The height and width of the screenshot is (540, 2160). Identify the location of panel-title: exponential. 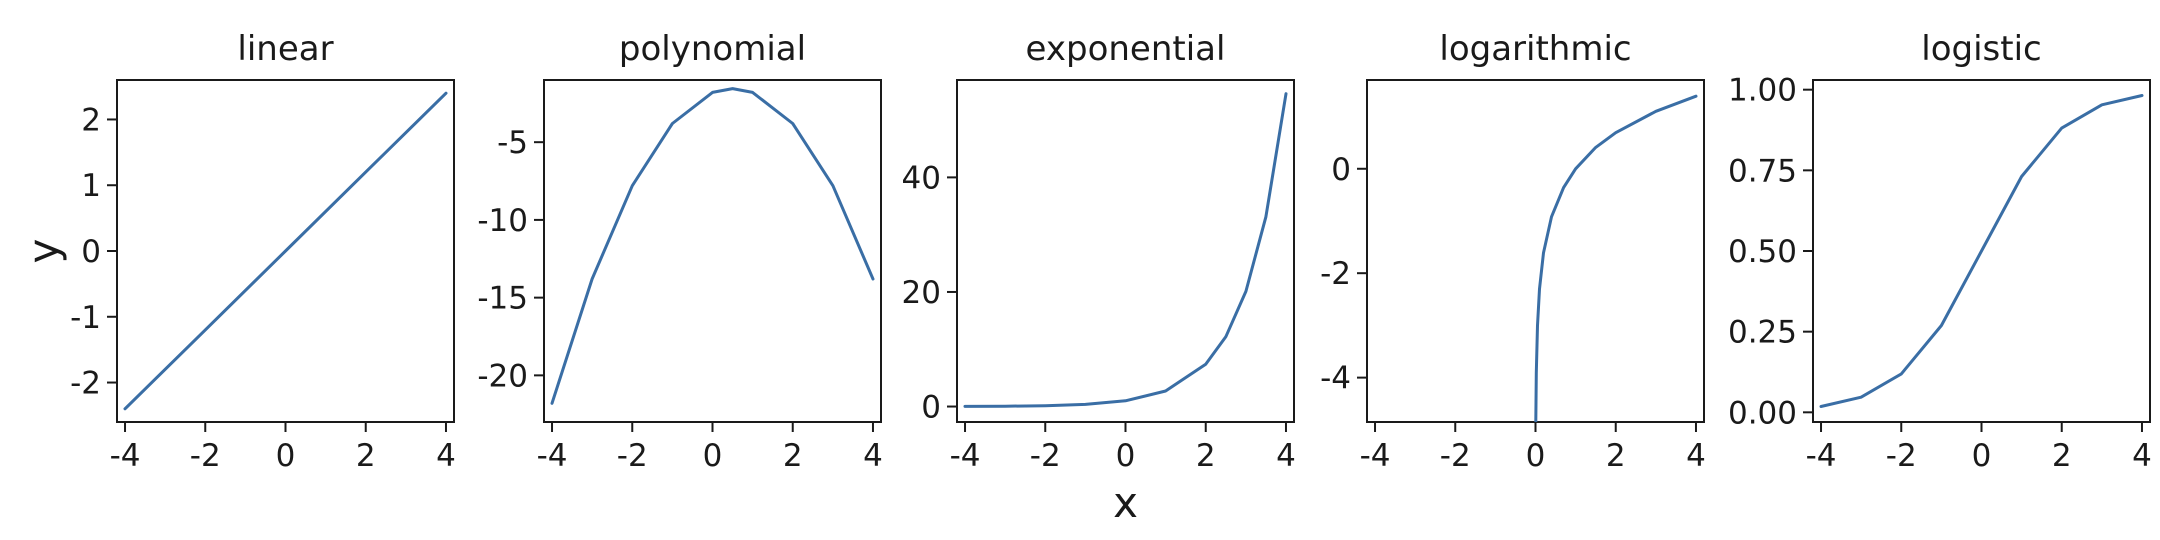
(1126, 49).